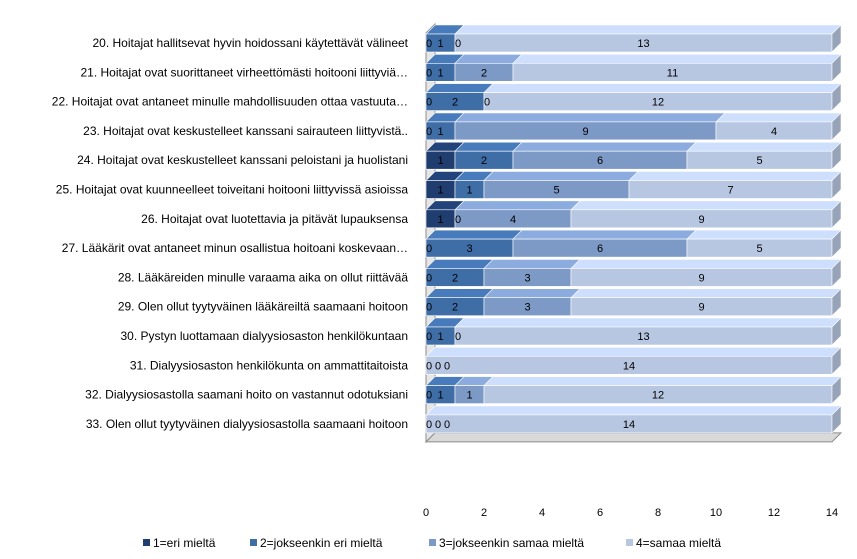  Describe the element at coordinates (633, 437) in the screenshot. I see `floor-wall` at that location.